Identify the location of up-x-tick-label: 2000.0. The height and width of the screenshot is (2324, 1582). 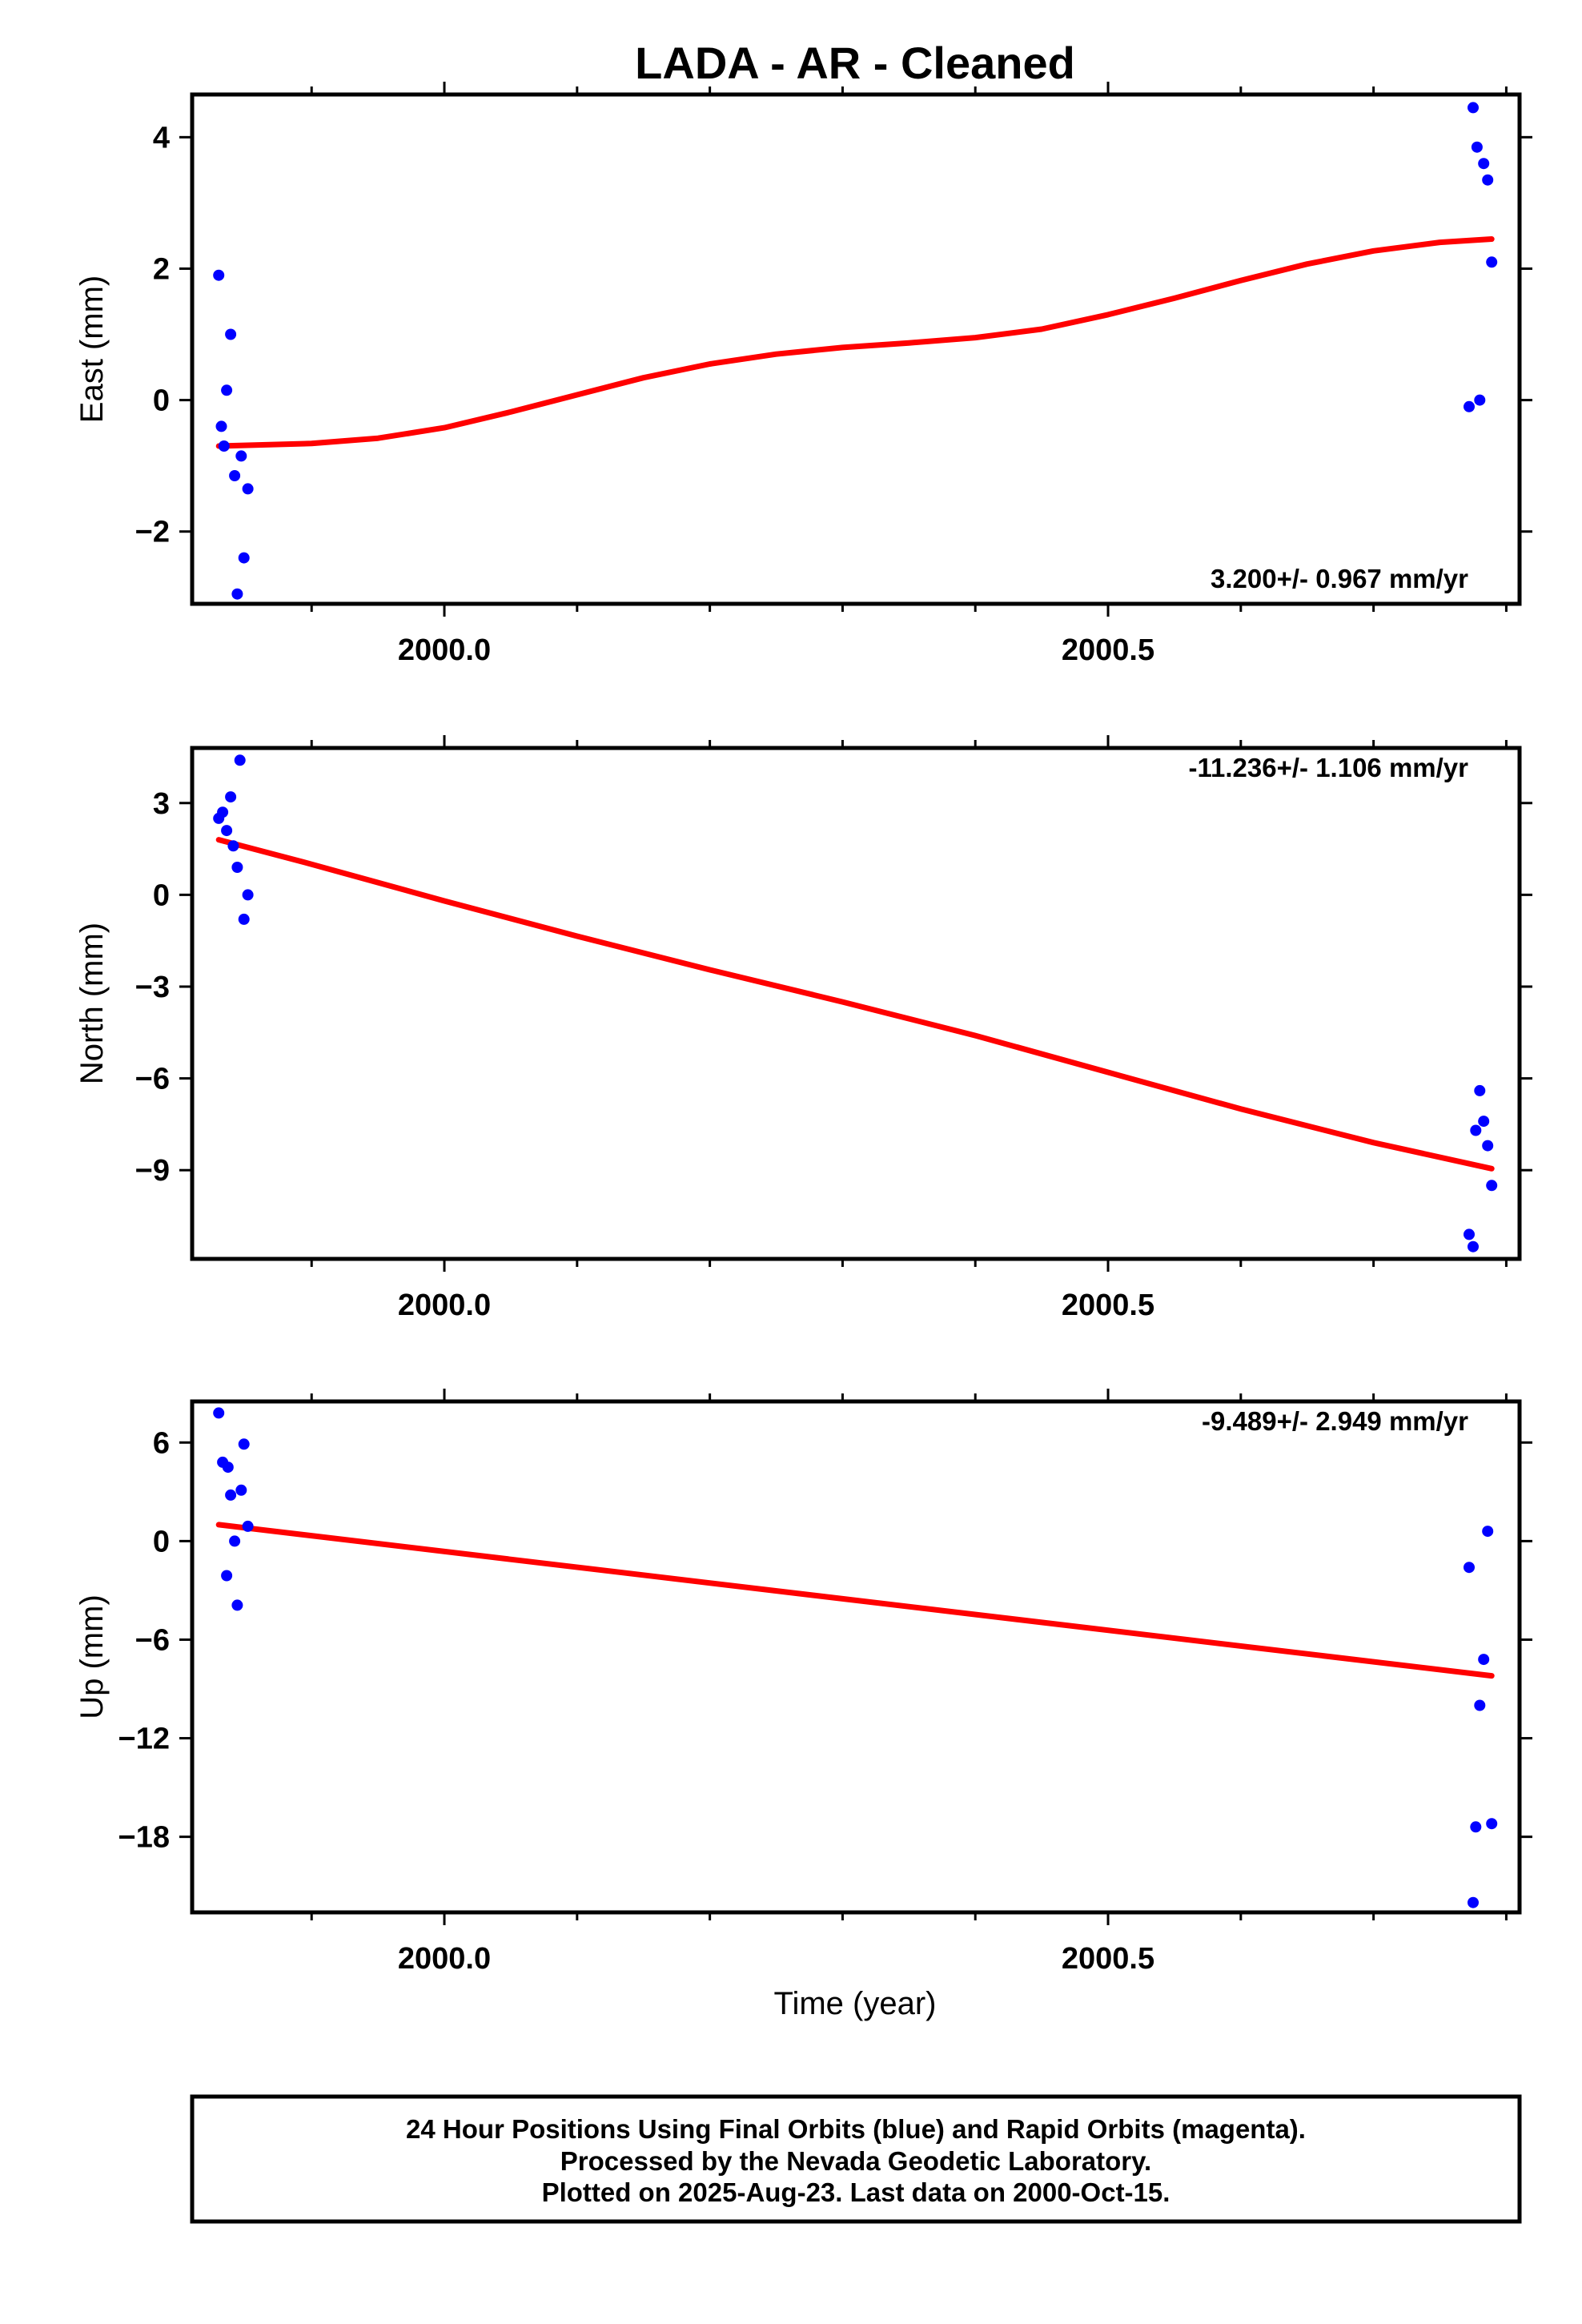
(444, 1959).